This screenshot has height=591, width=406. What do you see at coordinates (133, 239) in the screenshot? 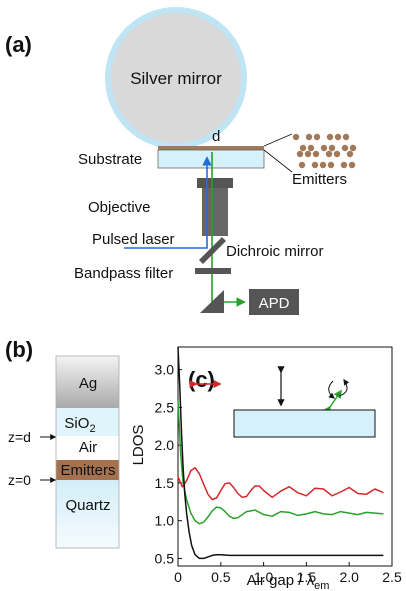
I see `pulsed-laser-label: Pulsed laser` at bounding box center [133, 239].